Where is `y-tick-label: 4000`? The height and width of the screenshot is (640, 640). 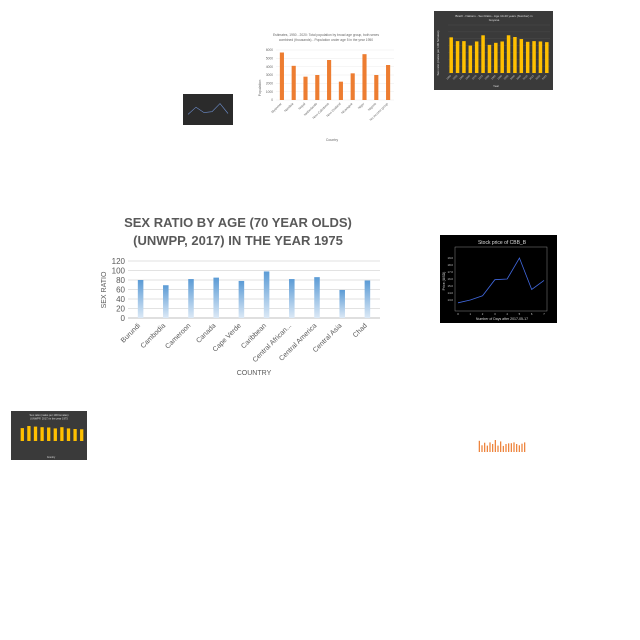
y-tick-label: 4000 is located at coordinates (269, 67).